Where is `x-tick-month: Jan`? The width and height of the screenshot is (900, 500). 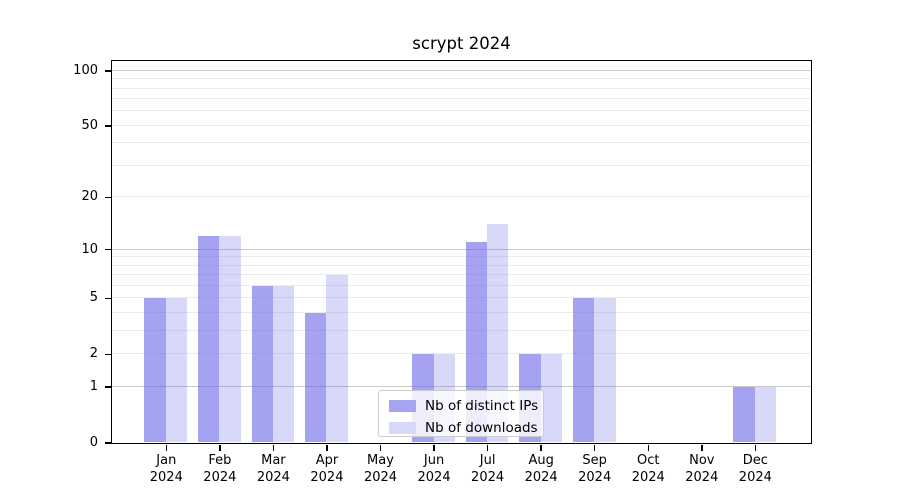
x-tick-month: Jan is located at coordinates (166, 460).